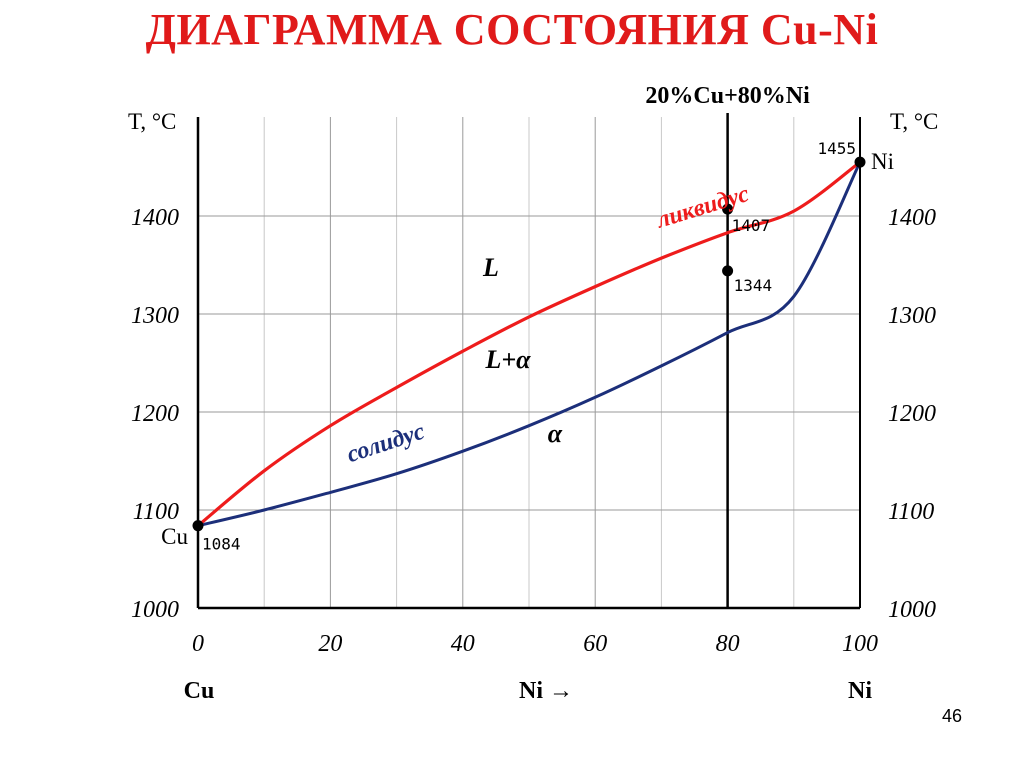  Describe the element at coordinates (727, 96) in the screenshot. I see `composition-label: 20%Cu+80%Ni` at that location.